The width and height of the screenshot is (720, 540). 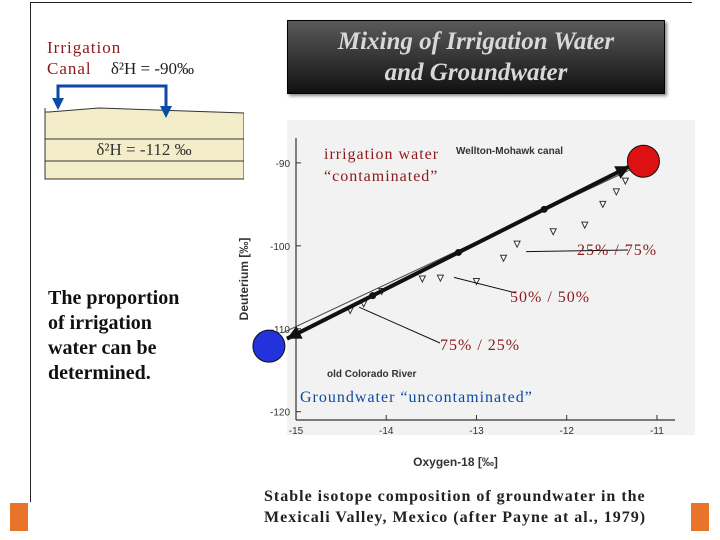 I want to click on old-colorado-river-label: old Colorado River, so click(x=372, y=374).